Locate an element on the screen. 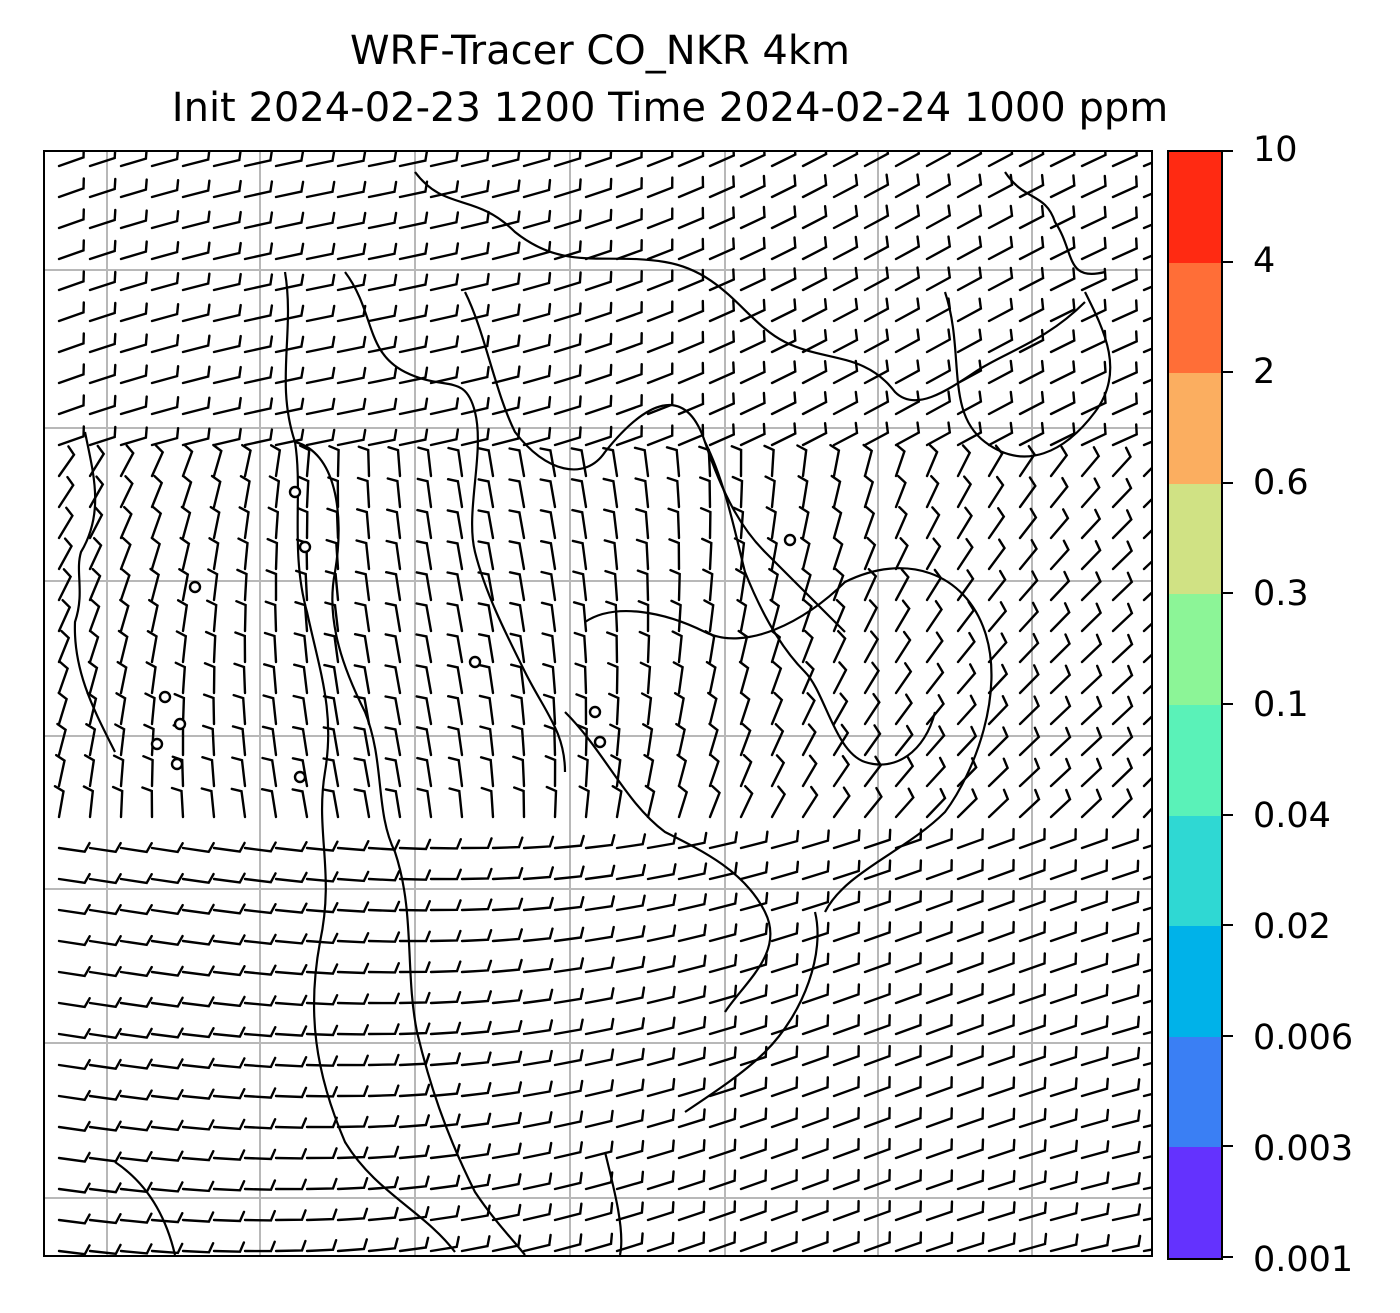 This screenshot has width=1400, height=1313. colorbar-tick is located at coordinates (1228, 261).